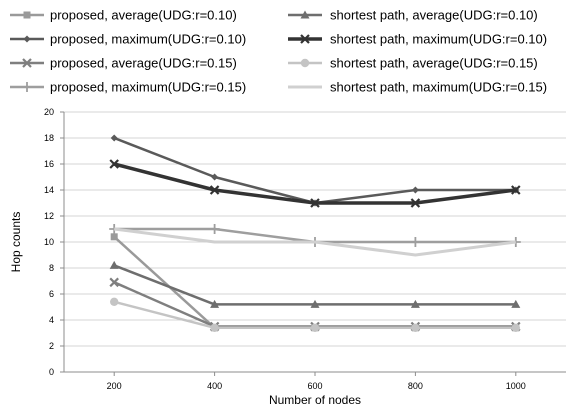 The width and height of the screenshot is (575, 412). Describe the element at coordinates (438, 39) in the screenshot. I see `legend-label: shortest path, maximum(UDG:r=0.10)` at that location.